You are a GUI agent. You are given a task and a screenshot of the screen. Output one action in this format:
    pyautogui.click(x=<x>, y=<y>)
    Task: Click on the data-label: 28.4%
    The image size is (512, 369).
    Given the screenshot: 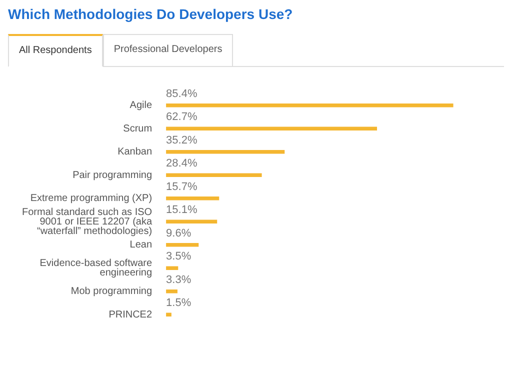 What is the action you would take?
    pyautogui.click(x=182, y=164)
    